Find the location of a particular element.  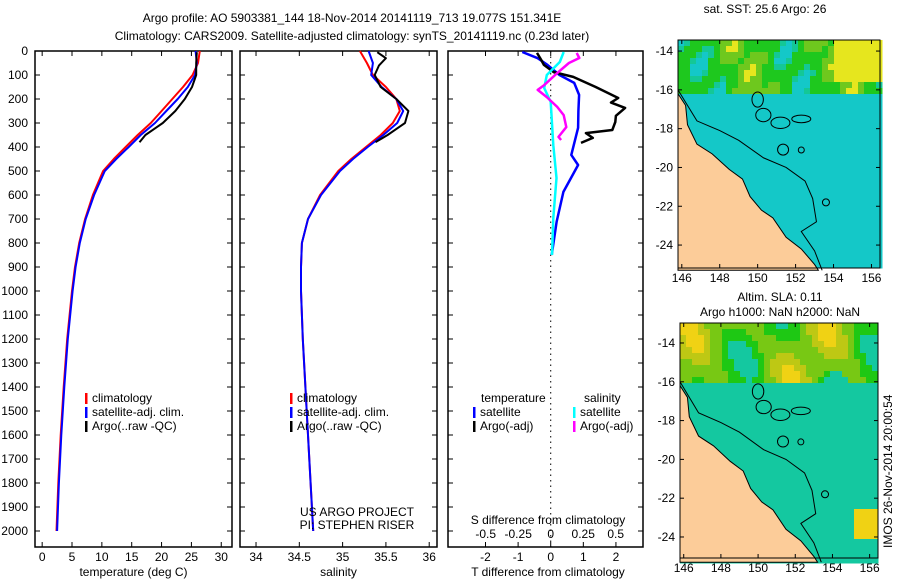

x-axis-label: temperature (deg C) is located at coordinates (133, 572).